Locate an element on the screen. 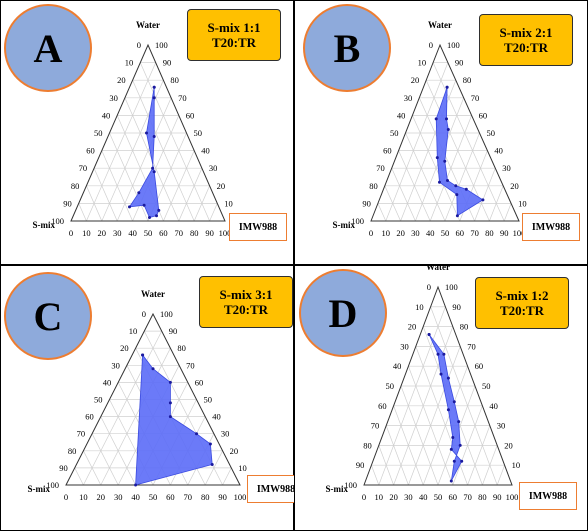 Image resolution: width=588 pixels, height=532 pixels. grid is located at coordinates (438, 396).